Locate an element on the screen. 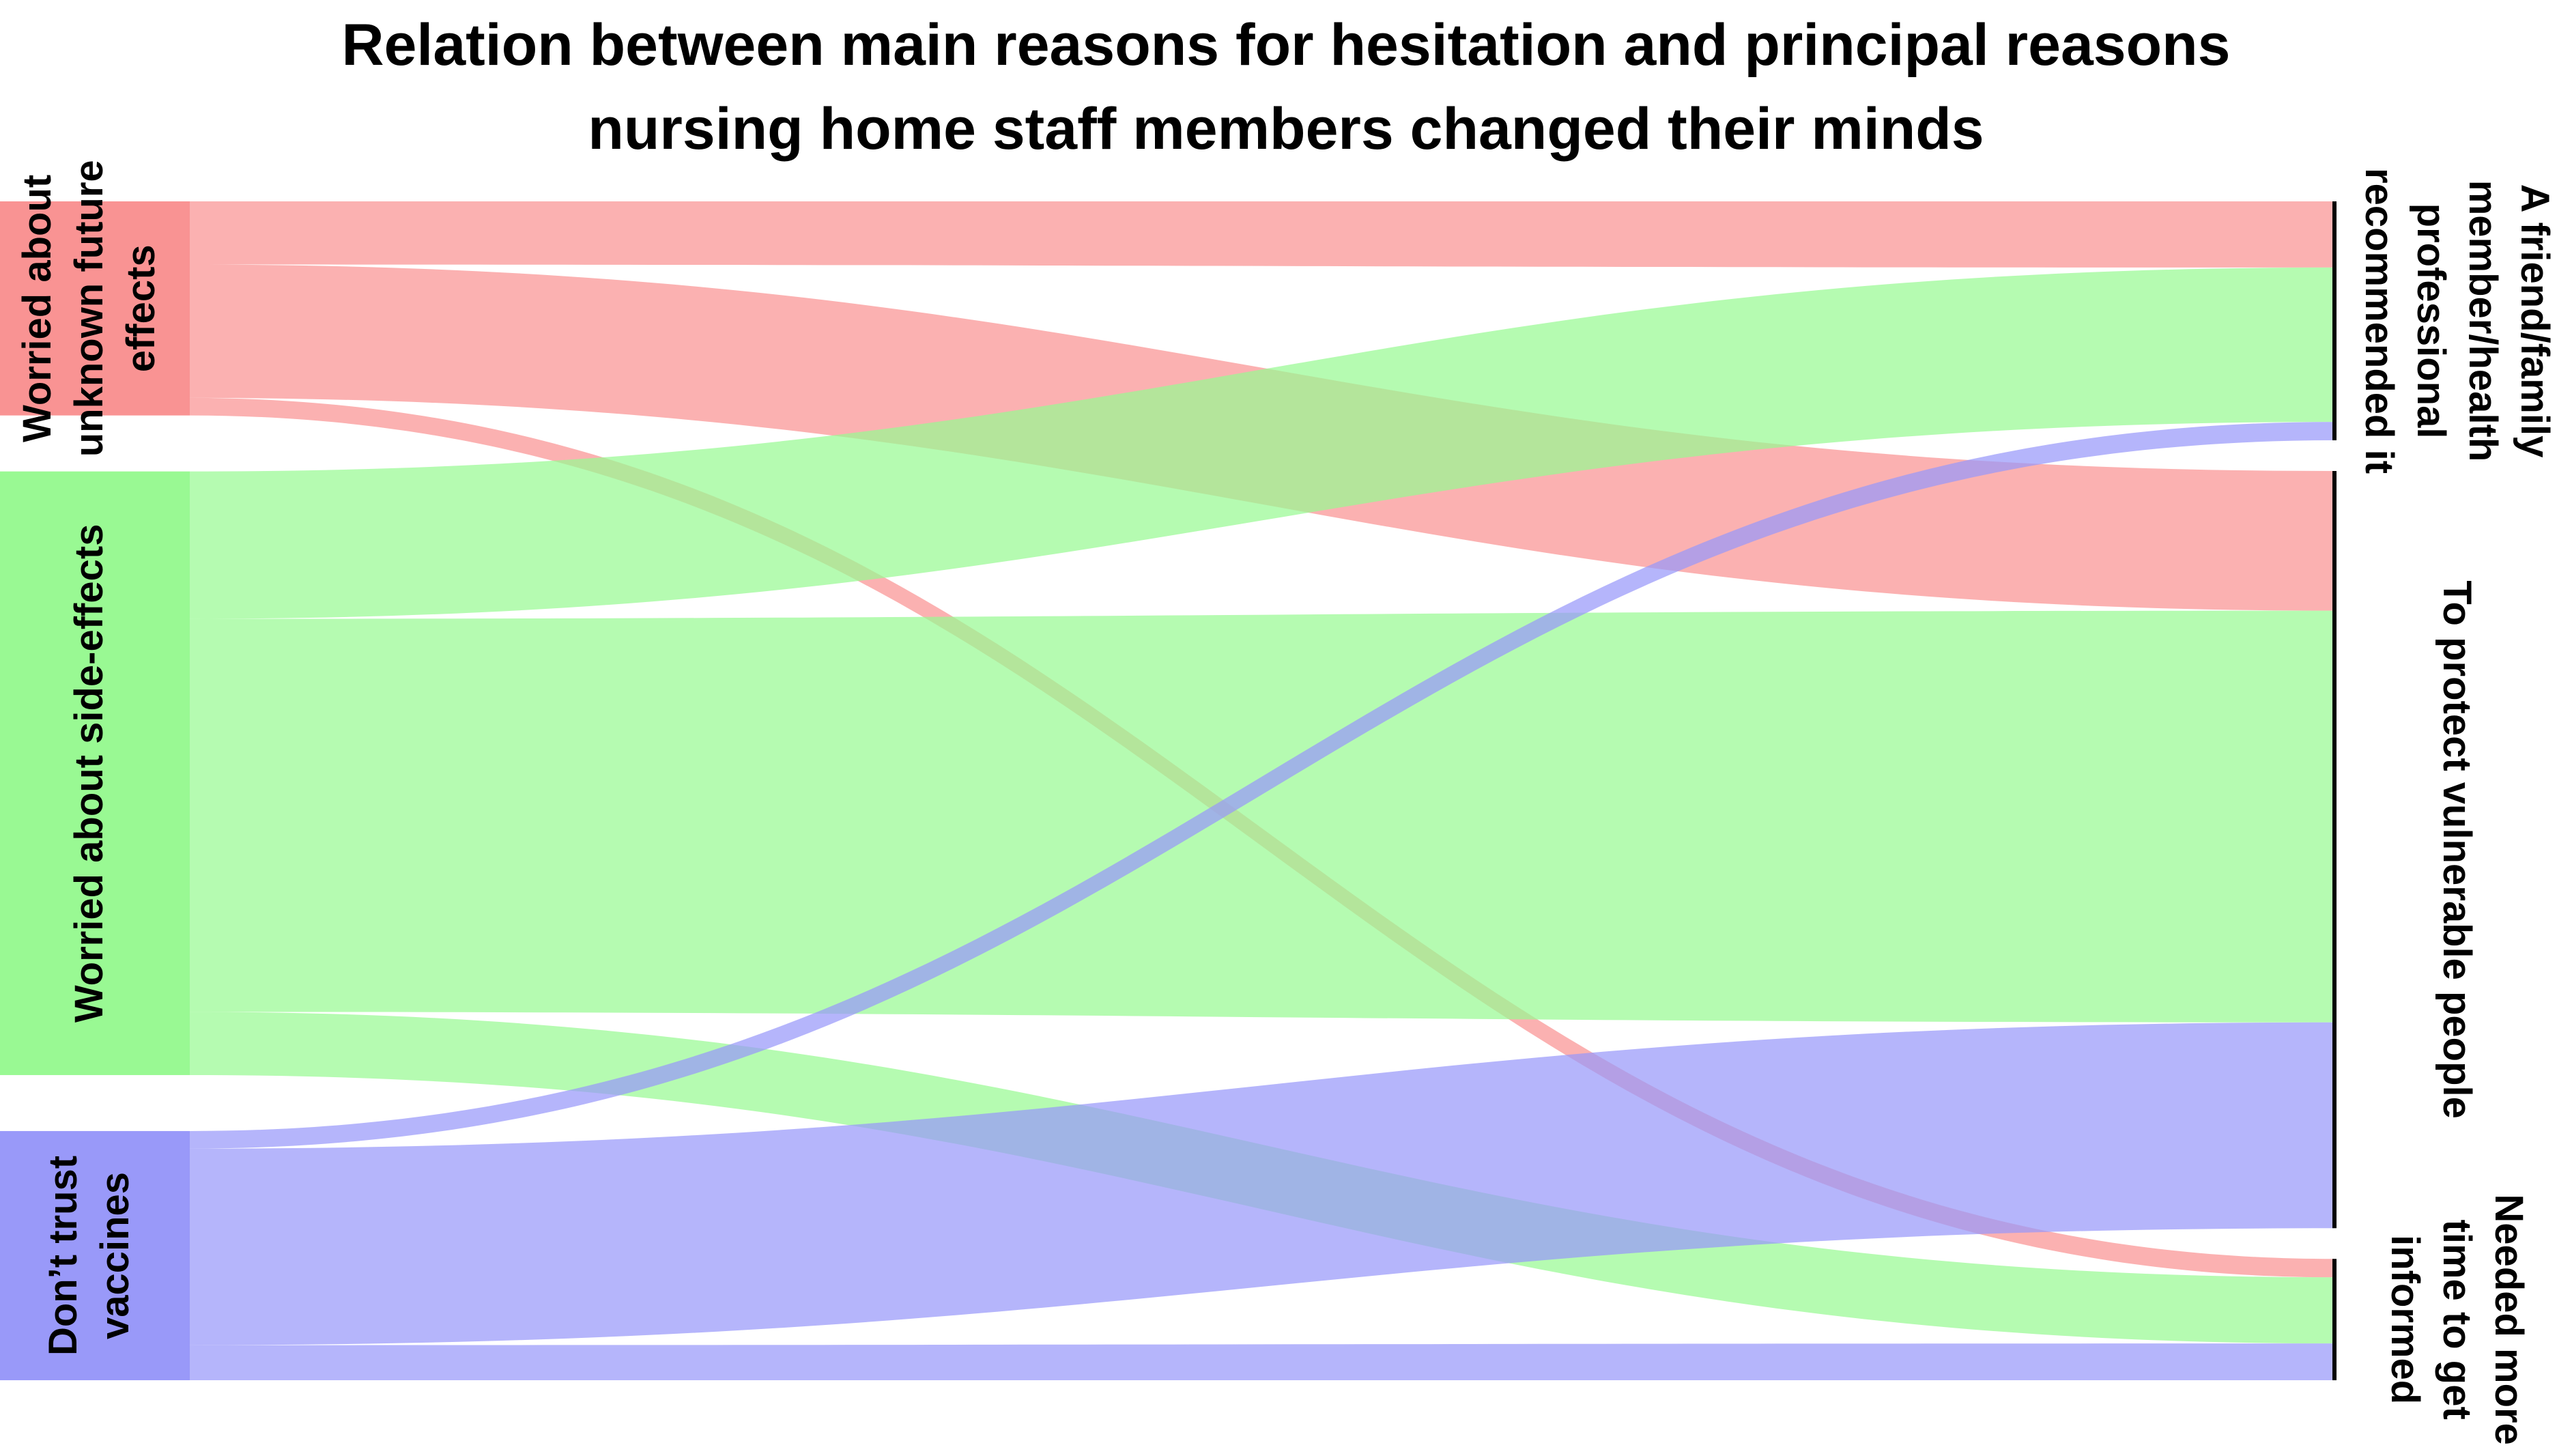  source-node-worried_side is located at coordinates (95, 773).